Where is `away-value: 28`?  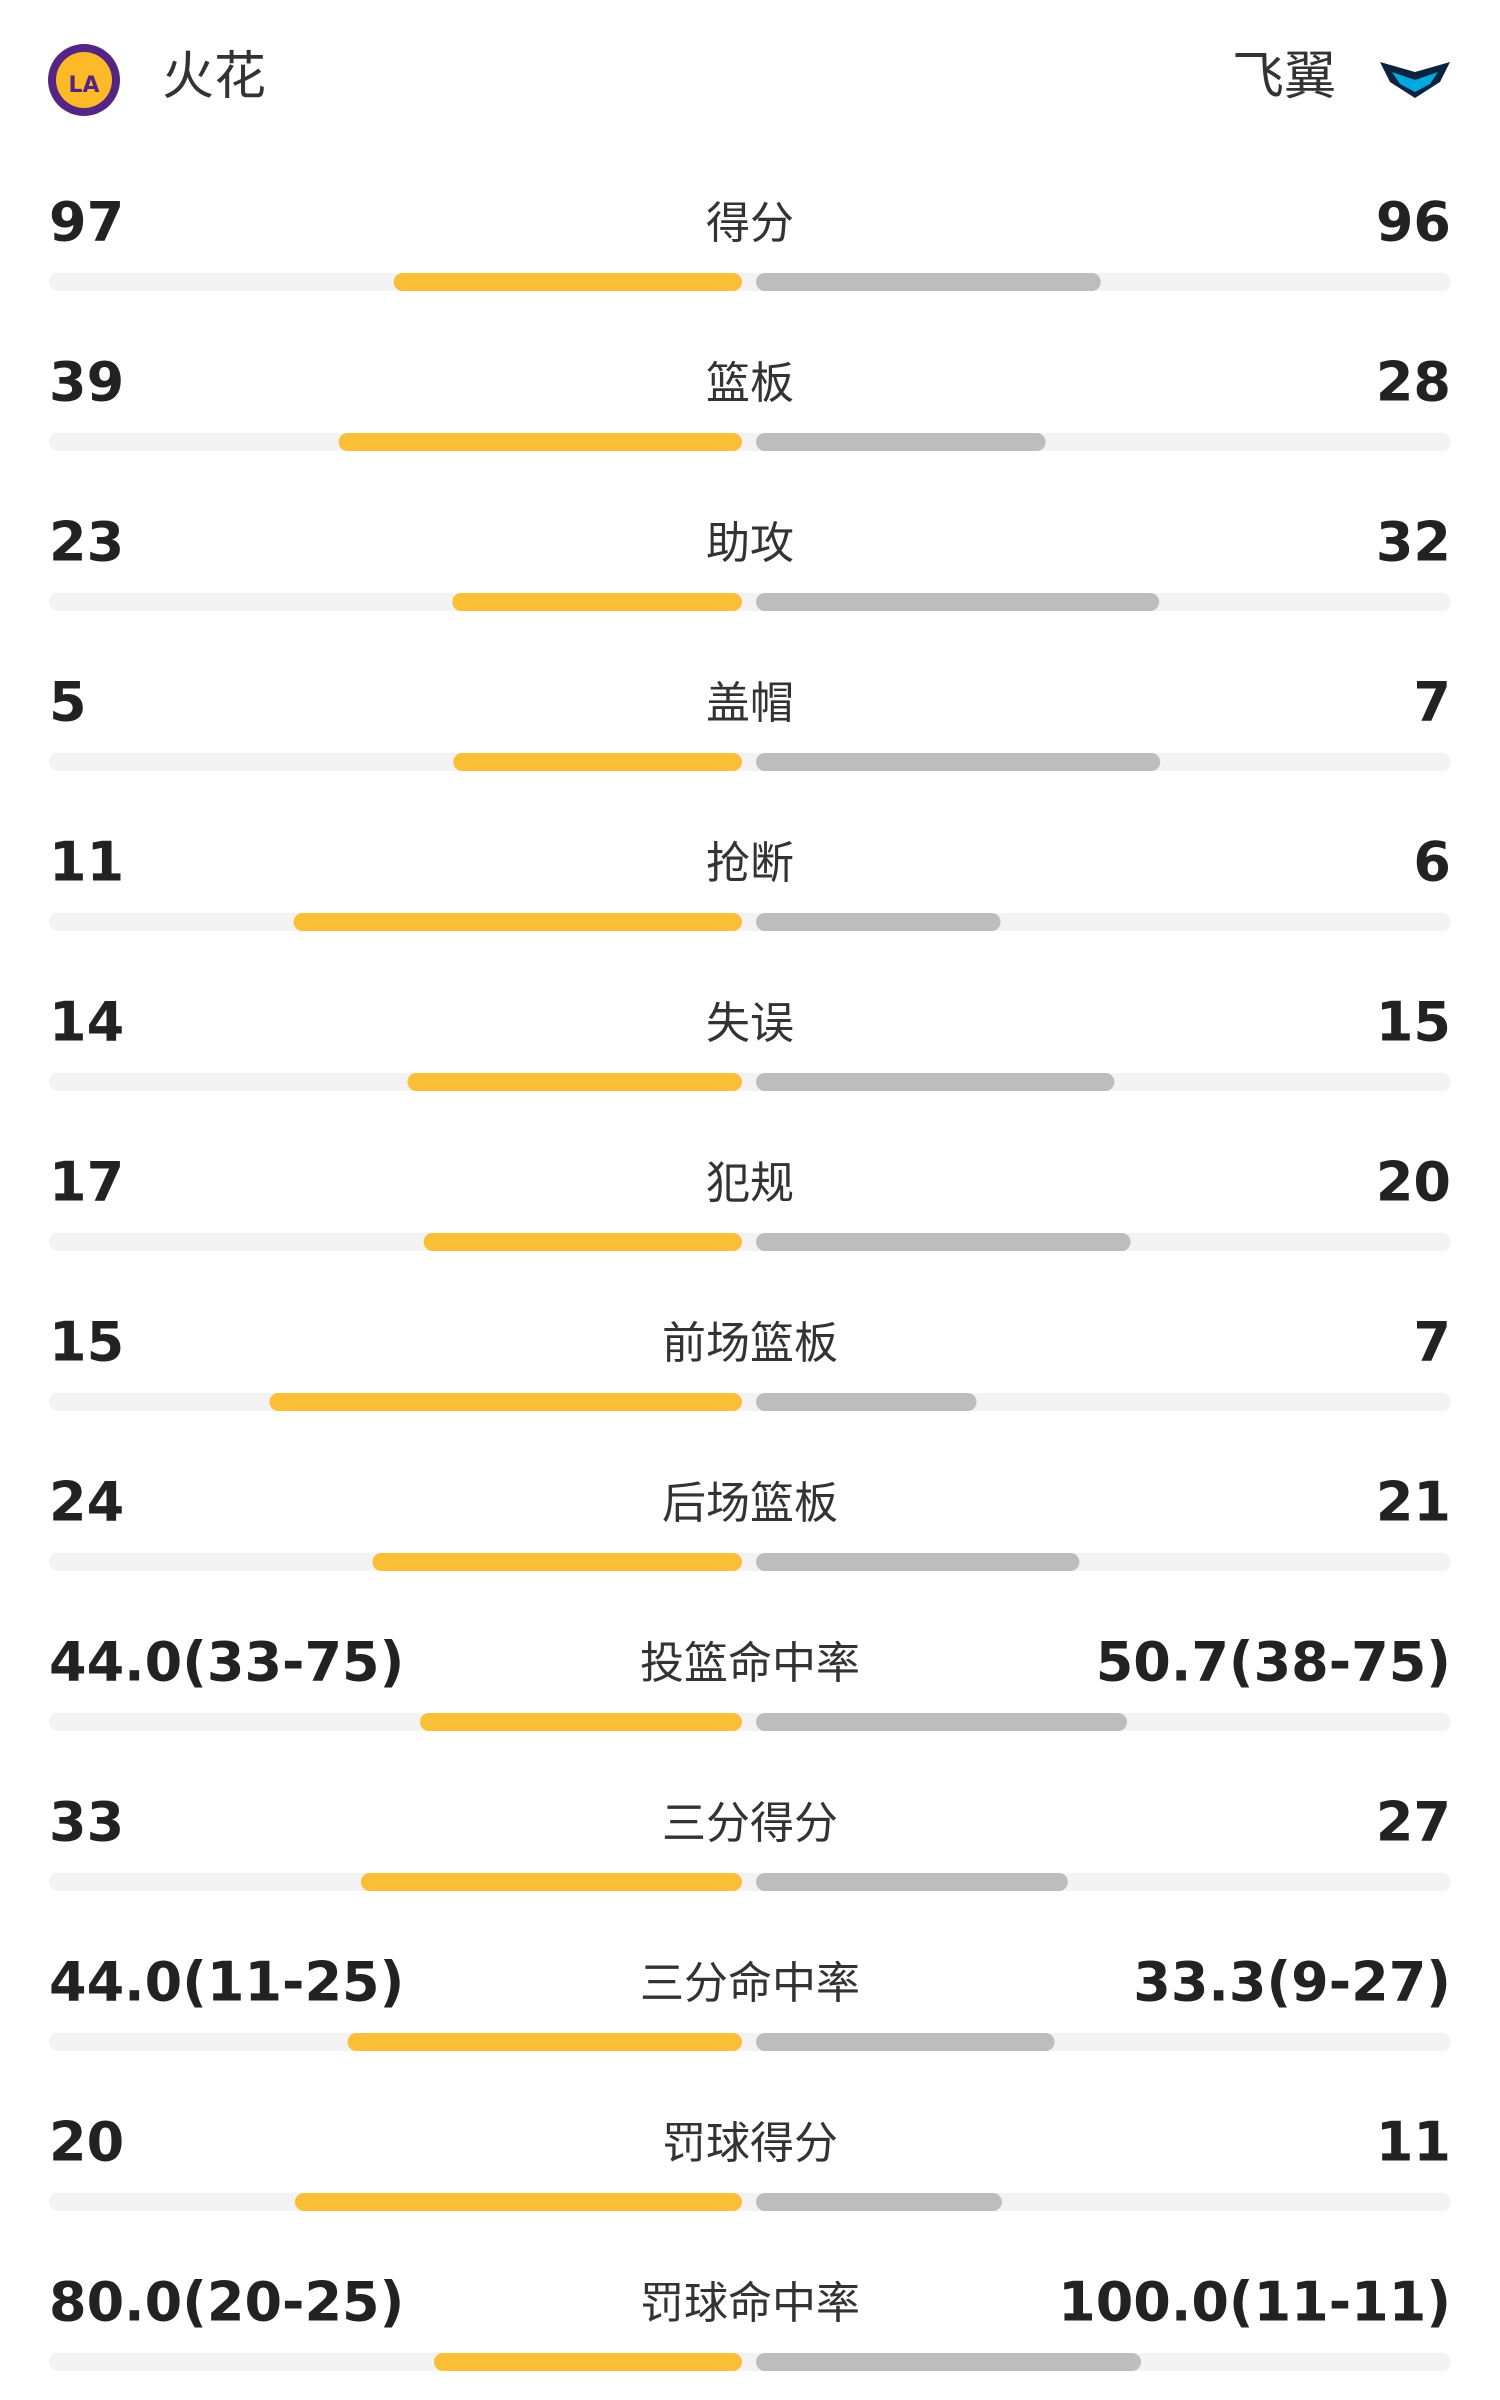
away-value: 28 is located at coordinates (1413, 382).